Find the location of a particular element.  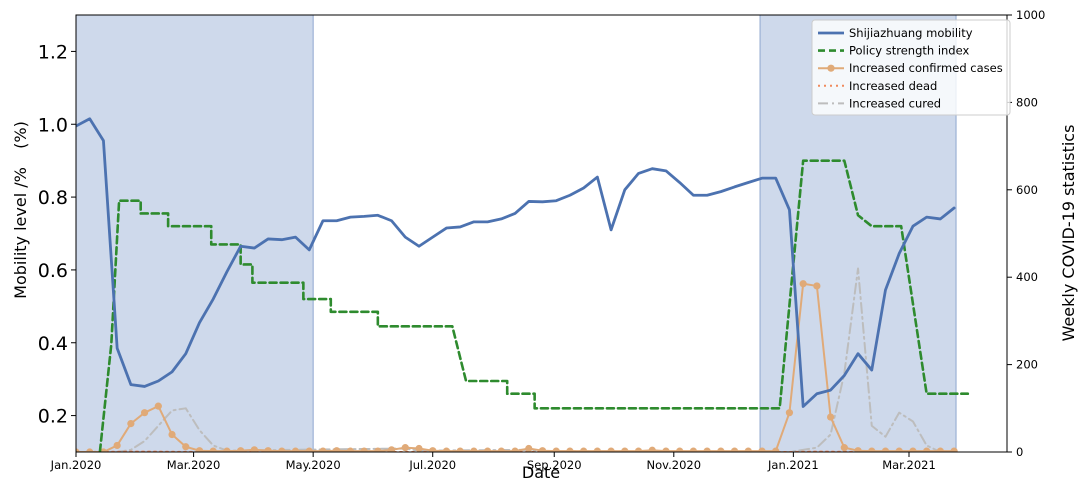

x-tick-label: Jan.2021 is located at coordinates (793, 465).